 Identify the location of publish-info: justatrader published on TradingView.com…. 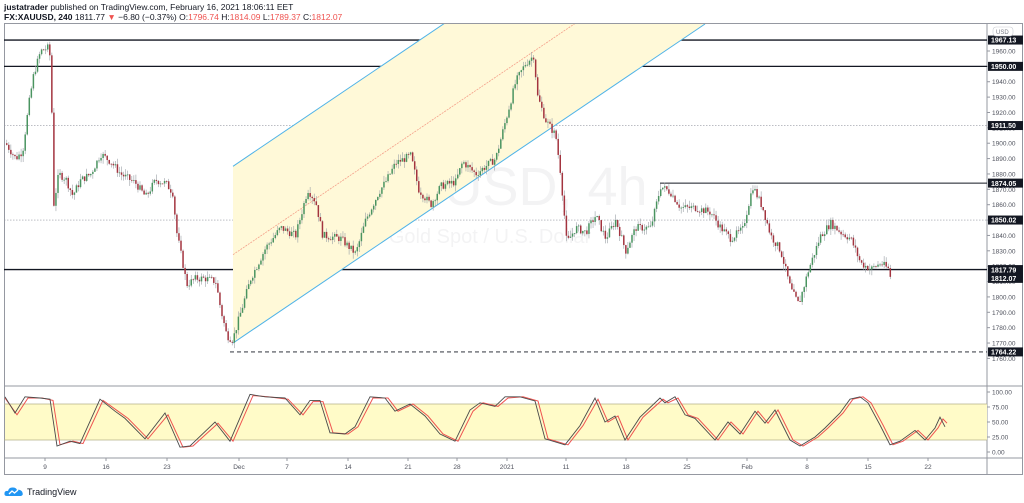
(148, 7).